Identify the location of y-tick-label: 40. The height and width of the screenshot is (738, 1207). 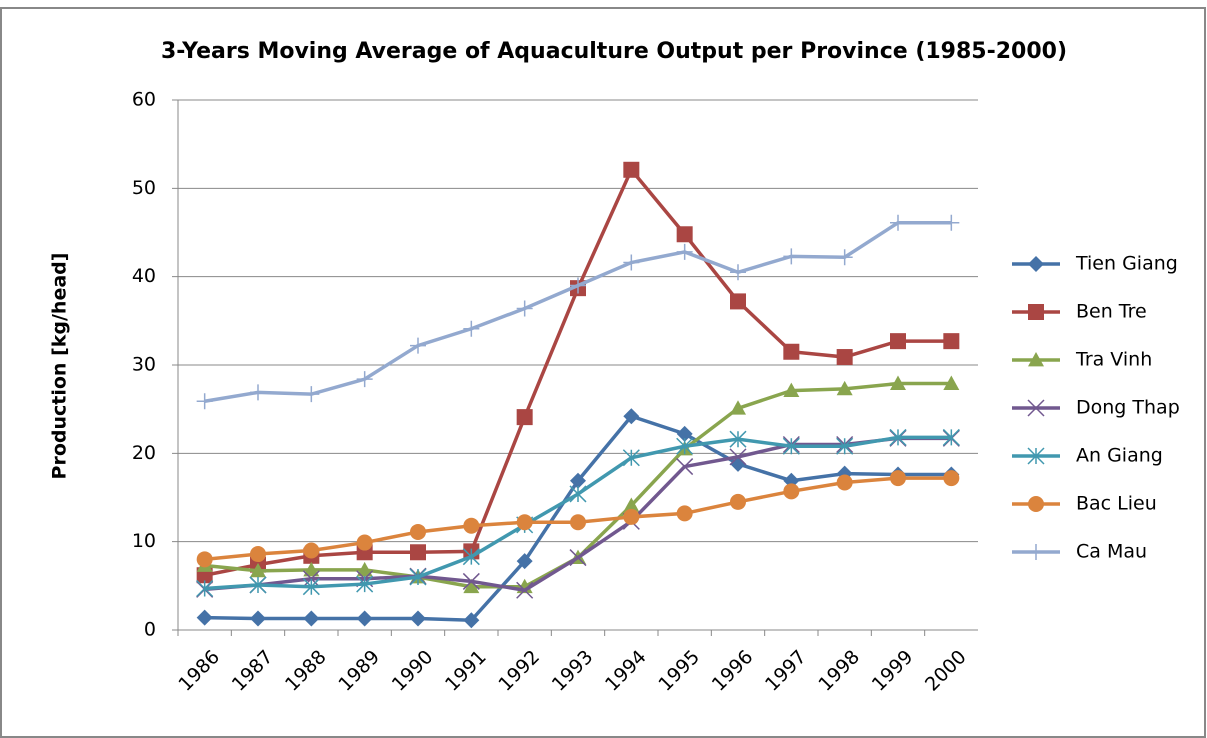
(144, 276).